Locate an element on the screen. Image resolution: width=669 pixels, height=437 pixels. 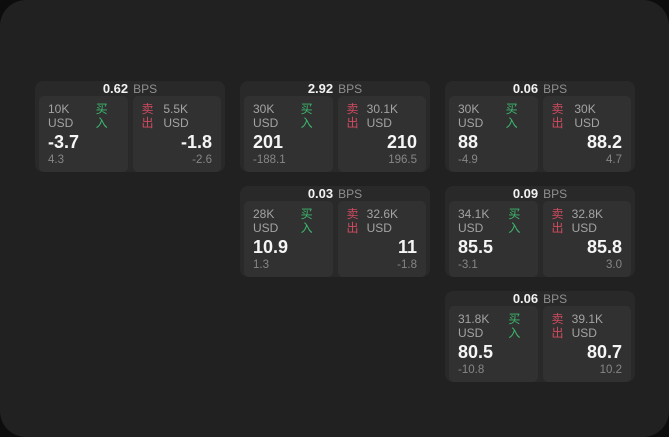
buy-panel: 31.8K USD 买入 80.5 -10.8 is located at coordinates (493, 344).